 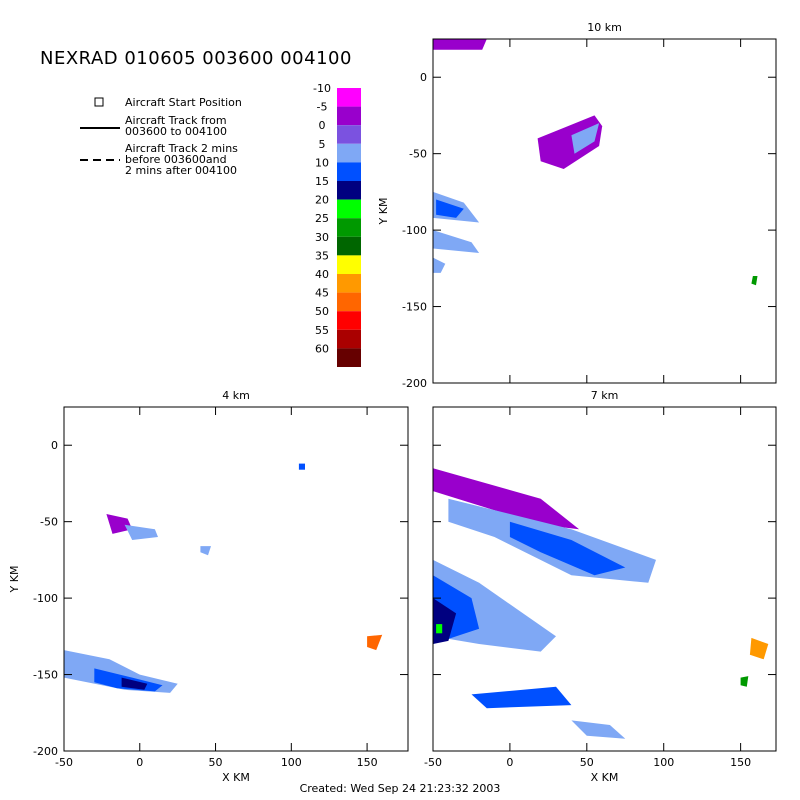 What do you see at coordinates (181, 170) in the screenshot?
I see `legend-extended-label-3: 2 mins after 004100` at bounding box center [181, 170].